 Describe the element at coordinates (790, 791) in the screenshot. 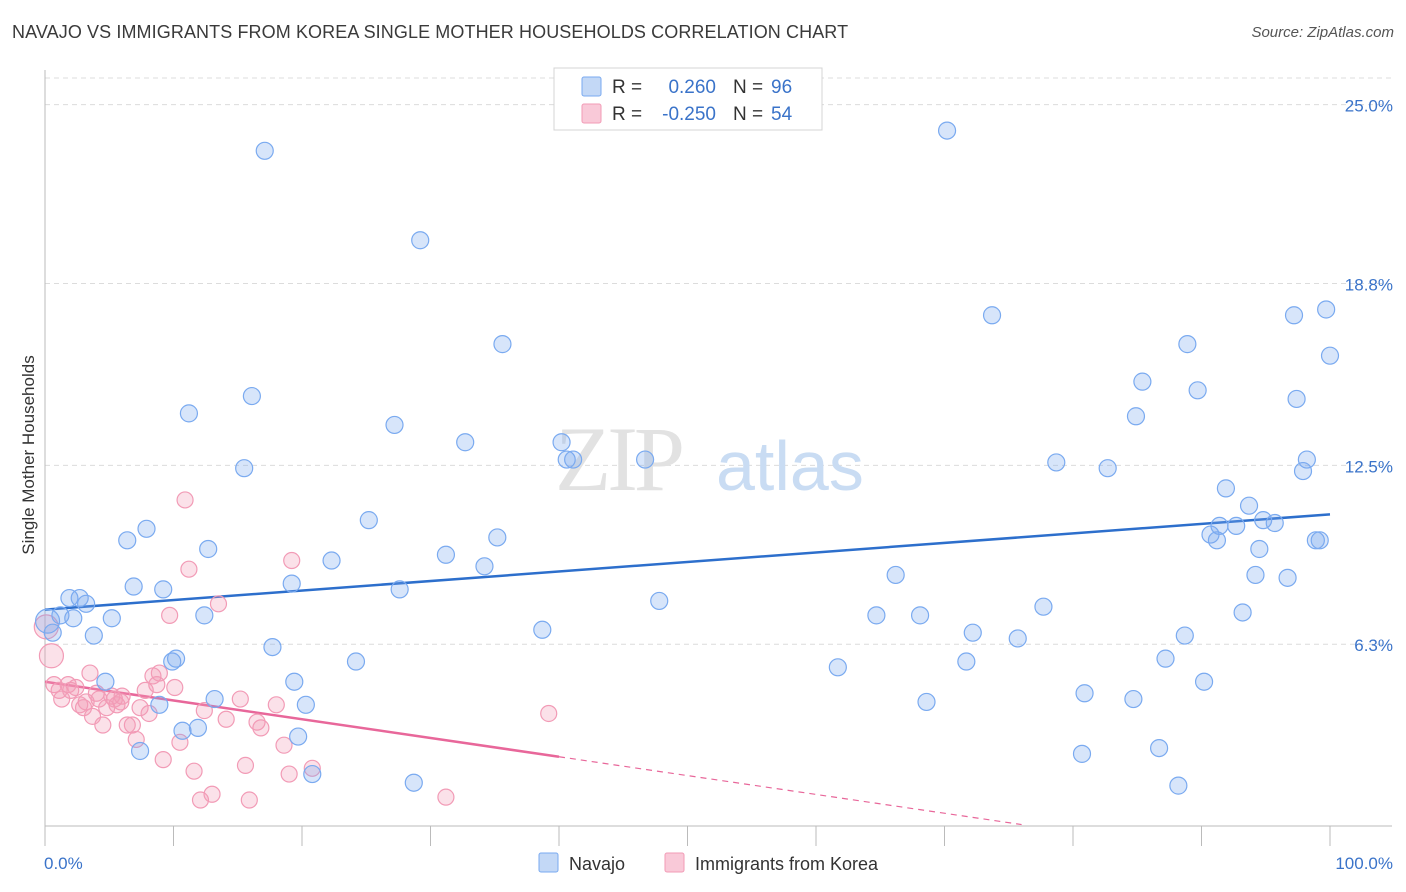

I see `korea-trend-extension` at that location.